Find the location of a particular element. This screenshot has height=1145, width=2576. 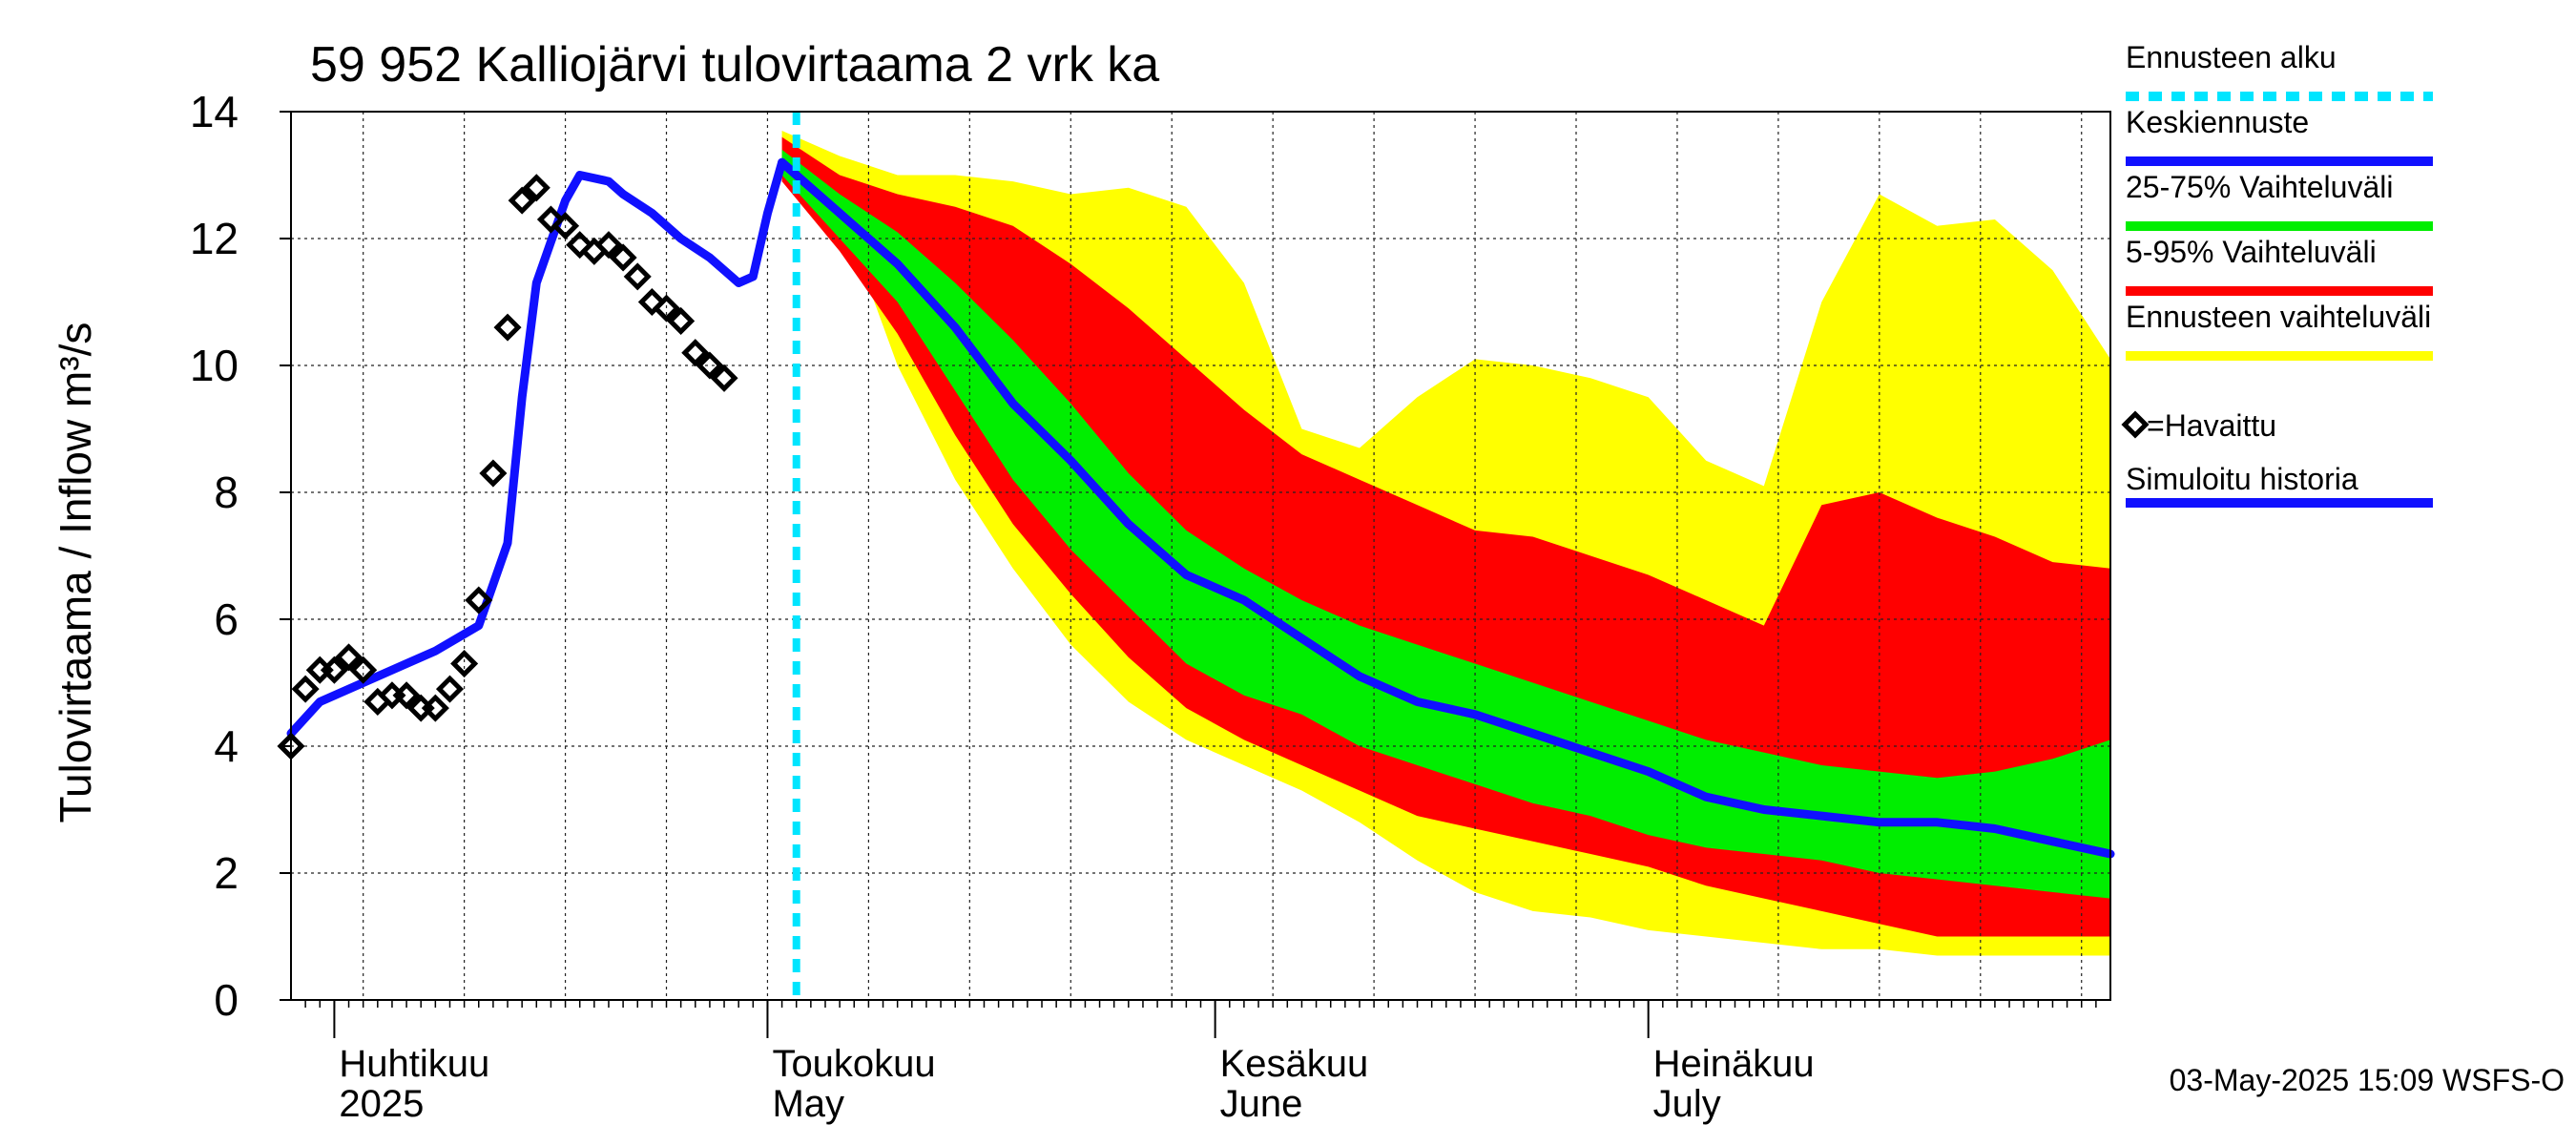

y-tick-label: 4 is located at coordinates (226, 746).